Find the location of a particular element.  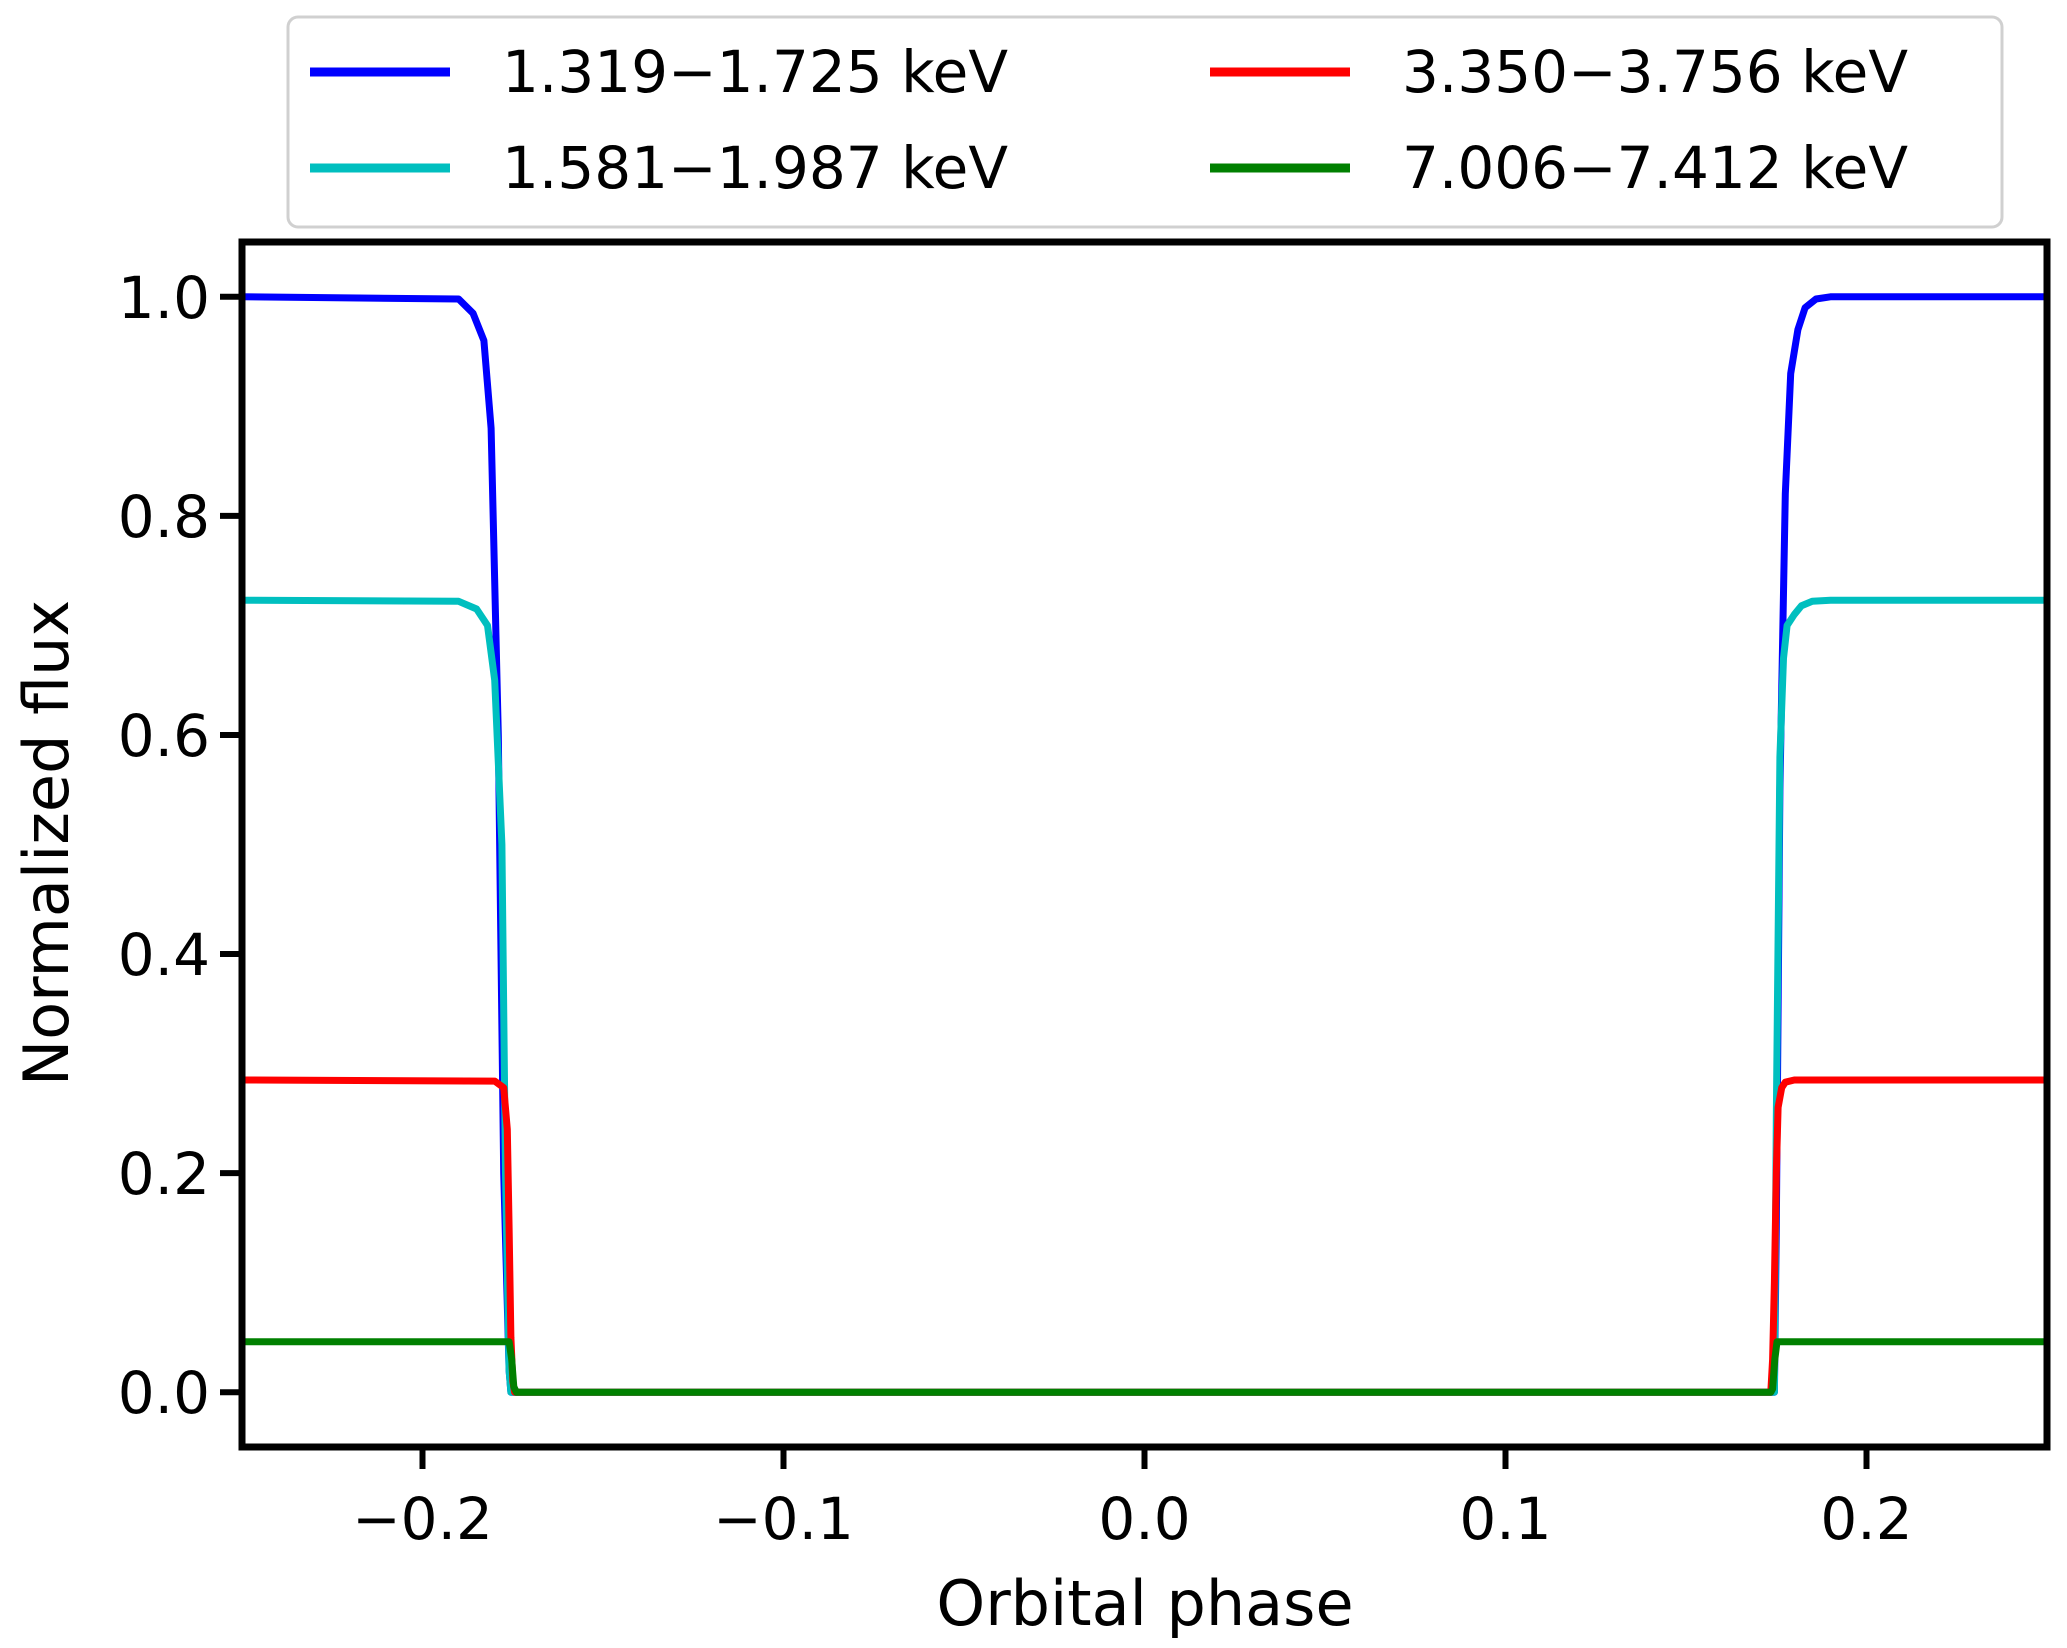

legend-box is located at coordinates (1145, 122).